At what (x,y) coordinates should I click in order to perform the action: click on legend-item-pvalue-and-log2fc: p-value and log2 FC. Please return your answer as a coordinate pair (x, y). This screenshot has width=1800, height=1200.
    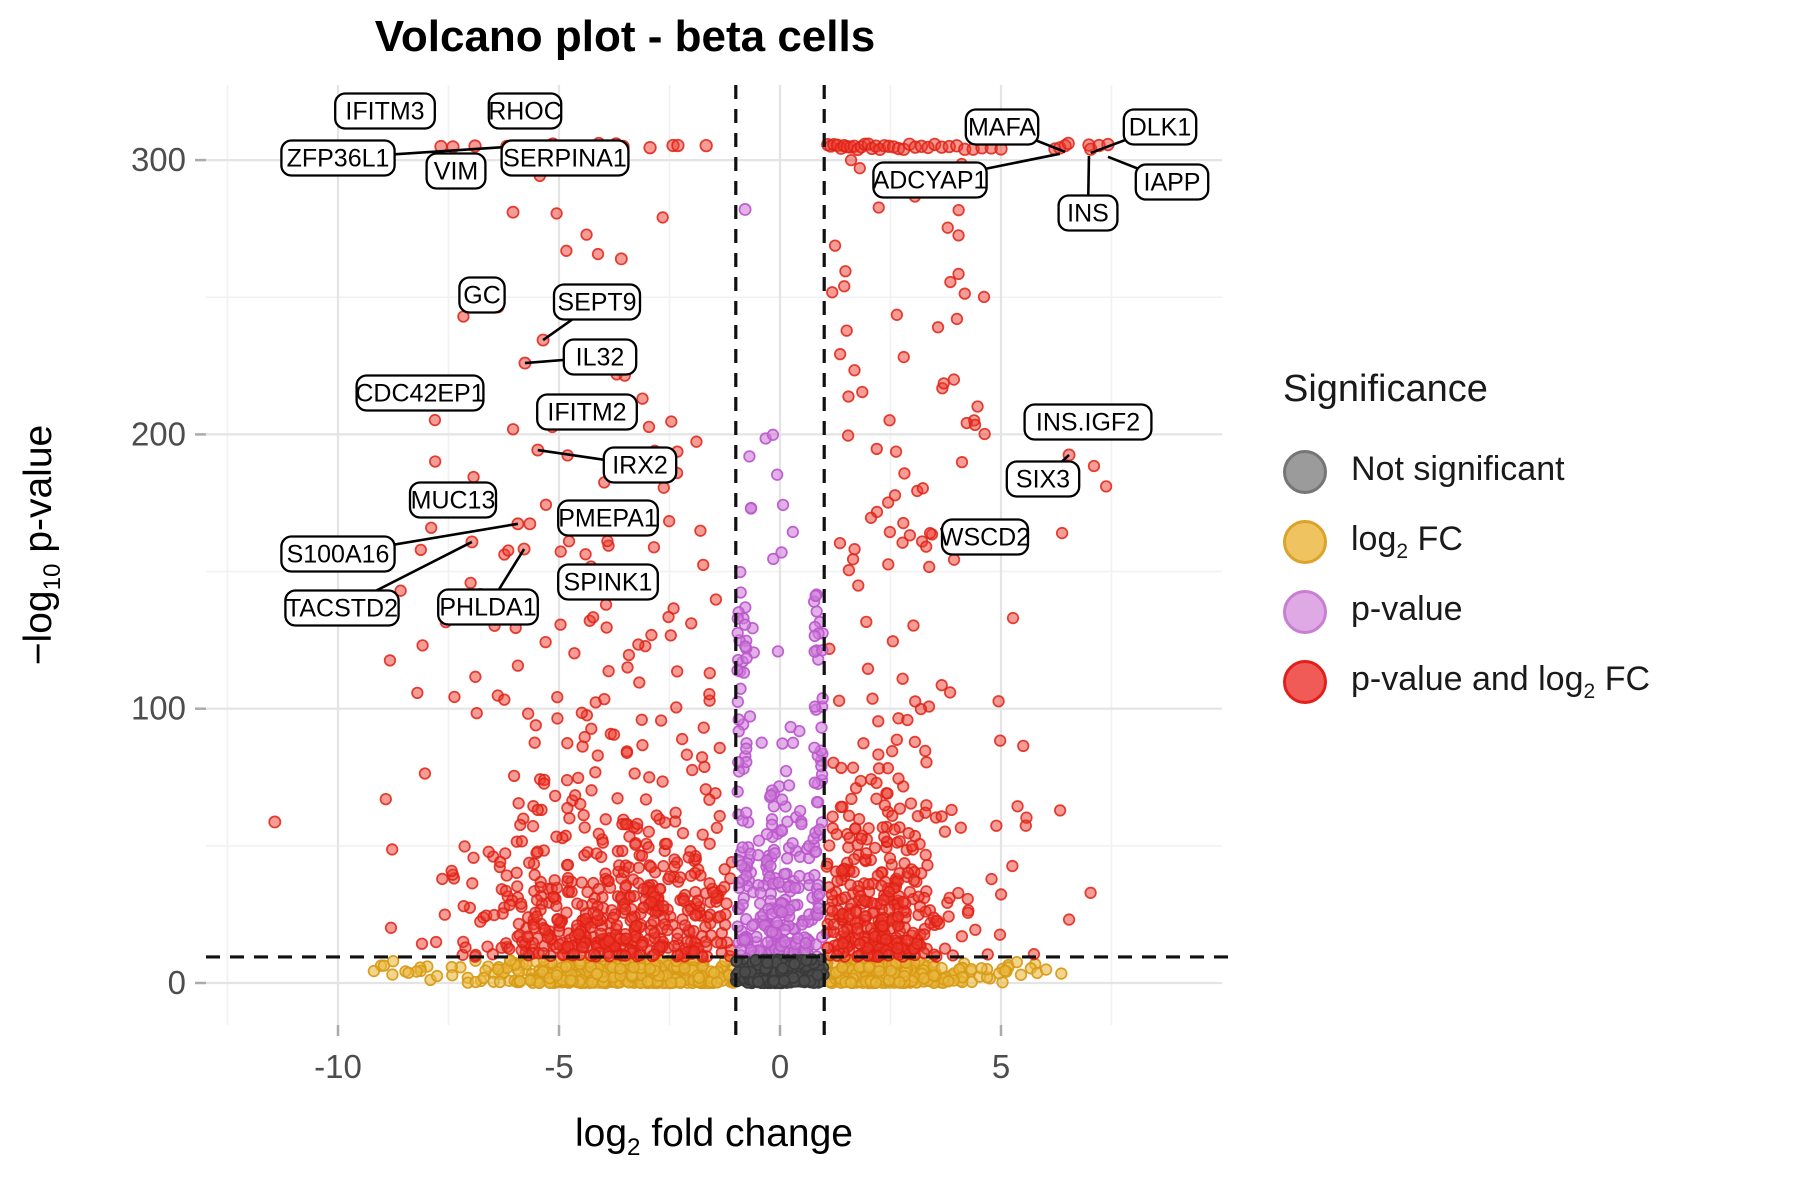
    Looking at the image, I should click on (1466, 682).